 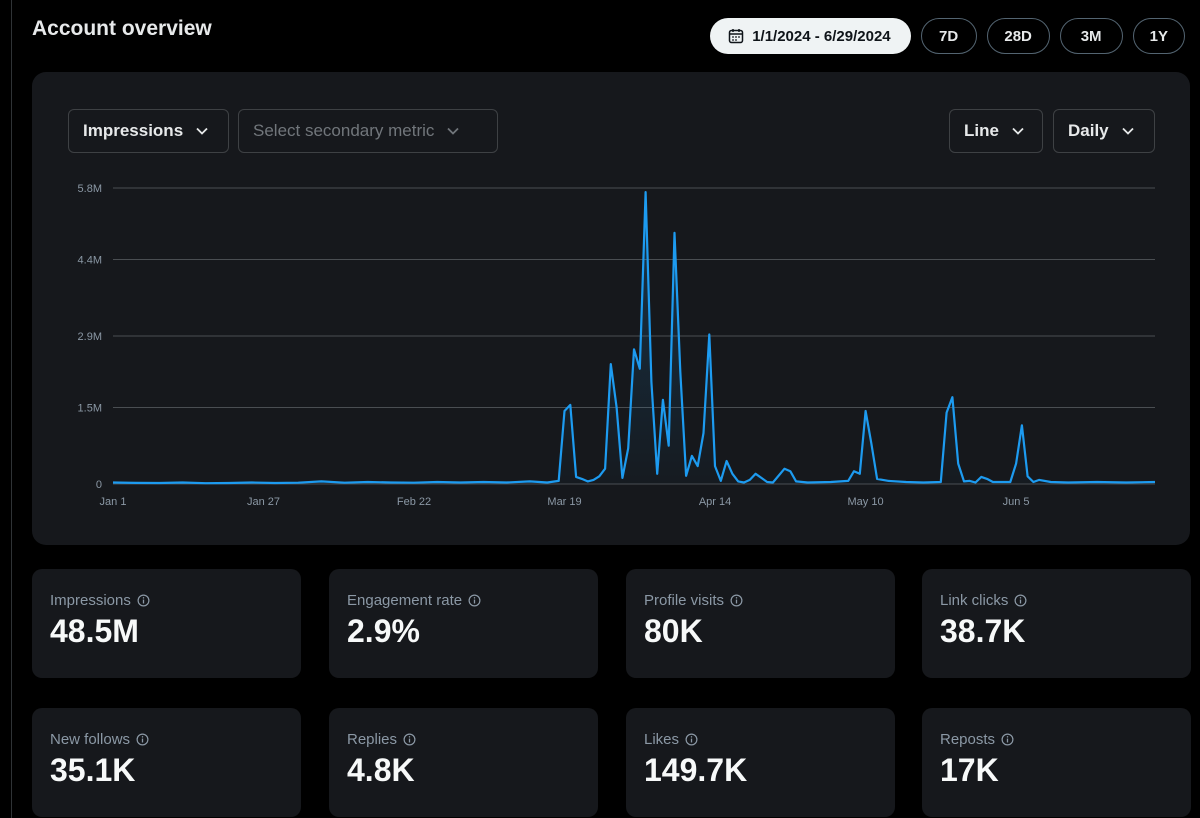 I want to click on stat-value: 149.7K, so click(x=696, y=770).